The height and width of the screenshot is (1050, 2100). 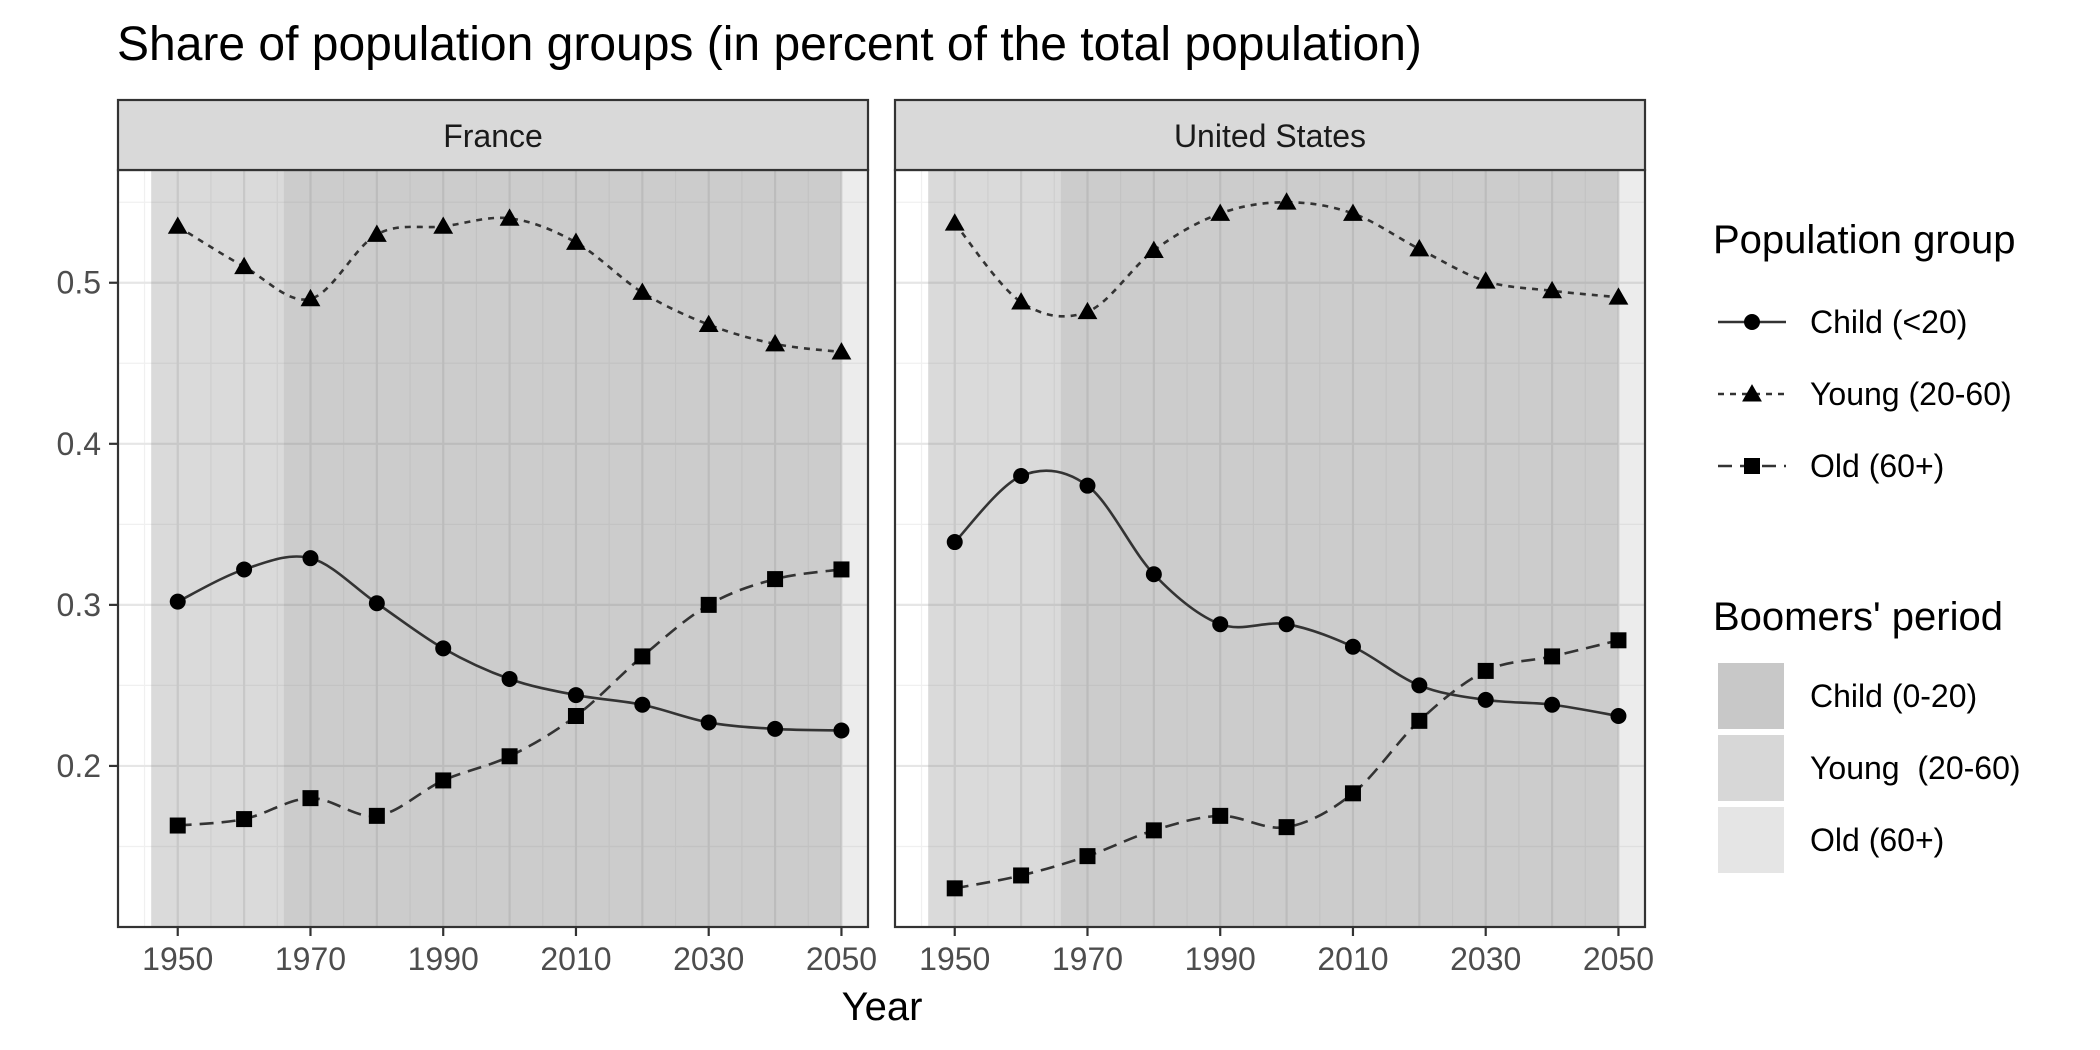 I want to click on legend-item-child-20: Child (<20), so click(x=1842, y=322).